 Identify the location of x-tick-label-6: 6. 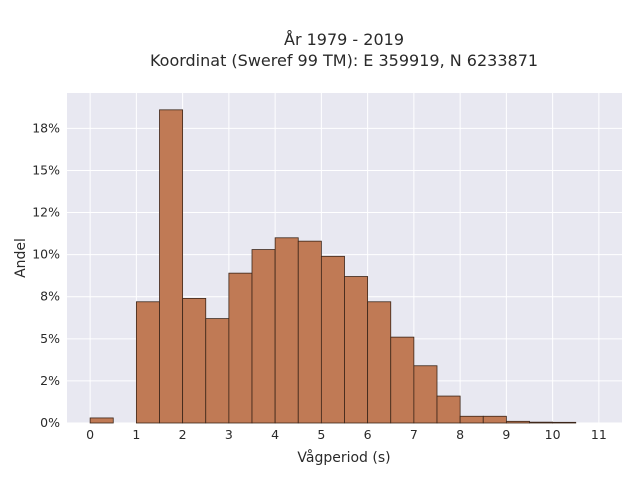
(368, 434).